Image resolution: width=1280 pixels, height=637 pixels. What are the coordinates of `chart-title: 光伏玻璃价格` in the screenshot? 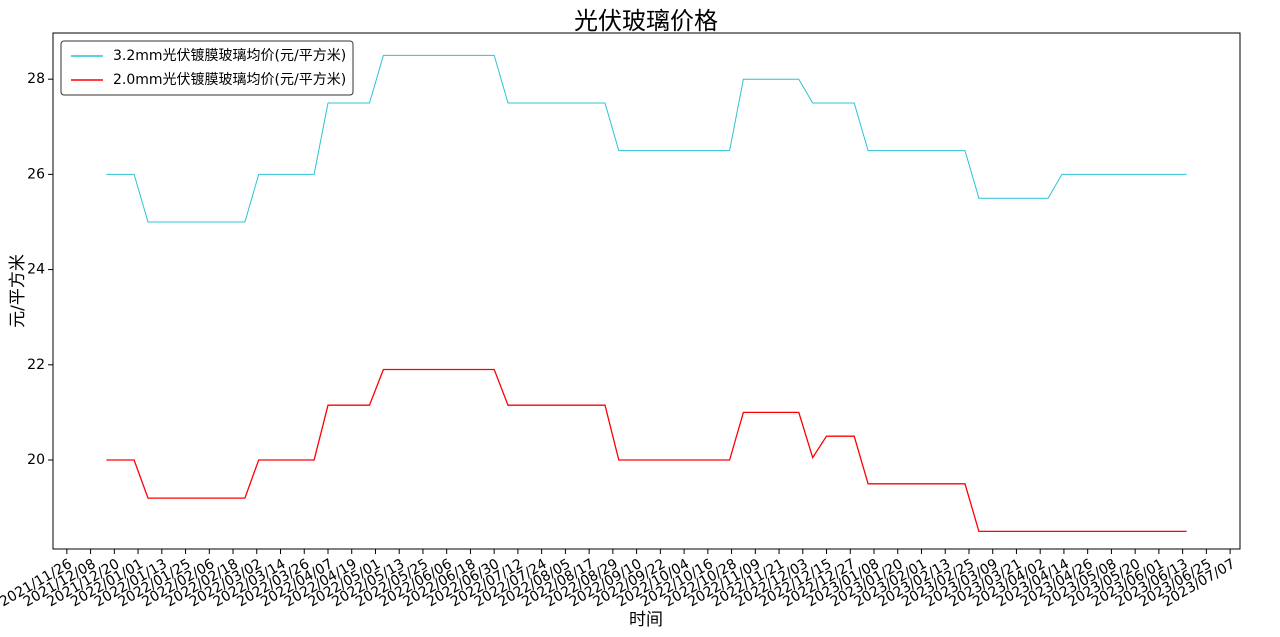 It's located at (646, 21).